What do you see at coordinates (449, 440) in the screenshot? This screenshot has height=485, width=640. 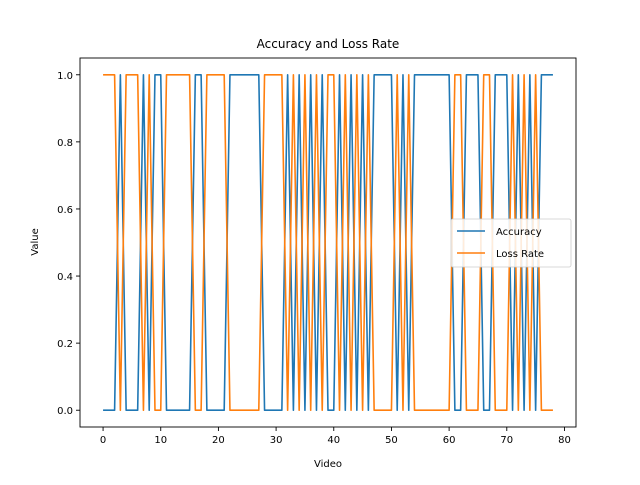 I see `x-tick-label: 60` at bounding box center [449, 440].